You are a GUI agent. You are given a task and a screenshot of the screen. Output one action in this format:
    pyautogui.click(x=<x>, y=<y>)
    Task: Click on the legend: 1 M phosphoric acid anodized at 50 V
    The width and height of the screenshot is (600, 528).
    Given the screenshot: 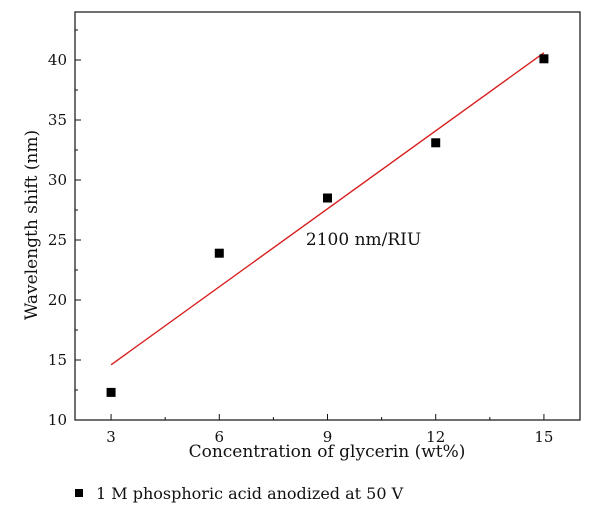 What is the action you would take?
    pyautogui.click(x=239, y=493)
    